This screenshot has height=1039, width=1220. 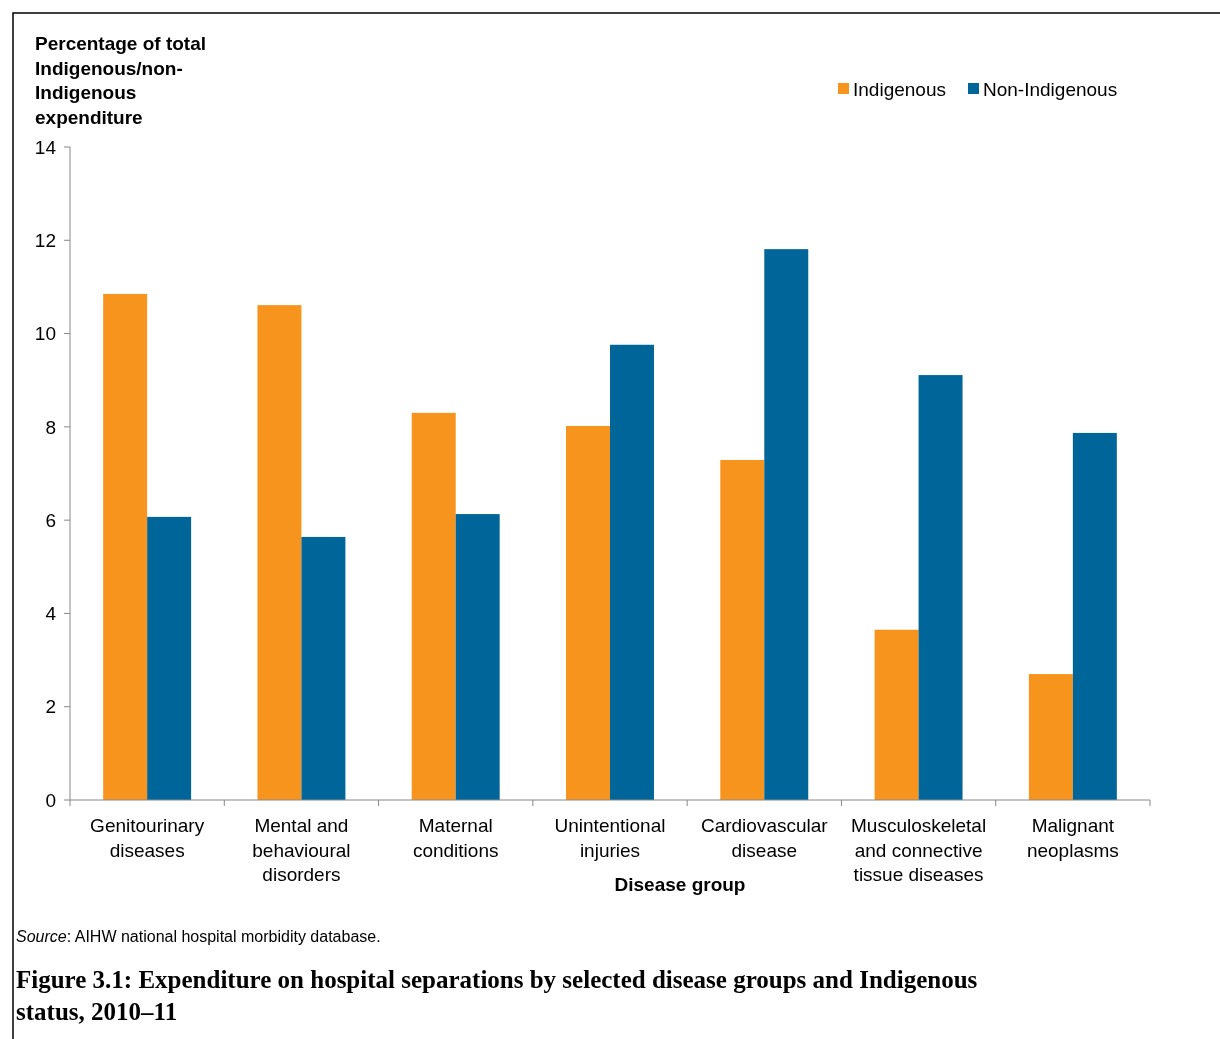 I want to click on x-tick-label: Unintentional injuries, so click(x=610, y=838).